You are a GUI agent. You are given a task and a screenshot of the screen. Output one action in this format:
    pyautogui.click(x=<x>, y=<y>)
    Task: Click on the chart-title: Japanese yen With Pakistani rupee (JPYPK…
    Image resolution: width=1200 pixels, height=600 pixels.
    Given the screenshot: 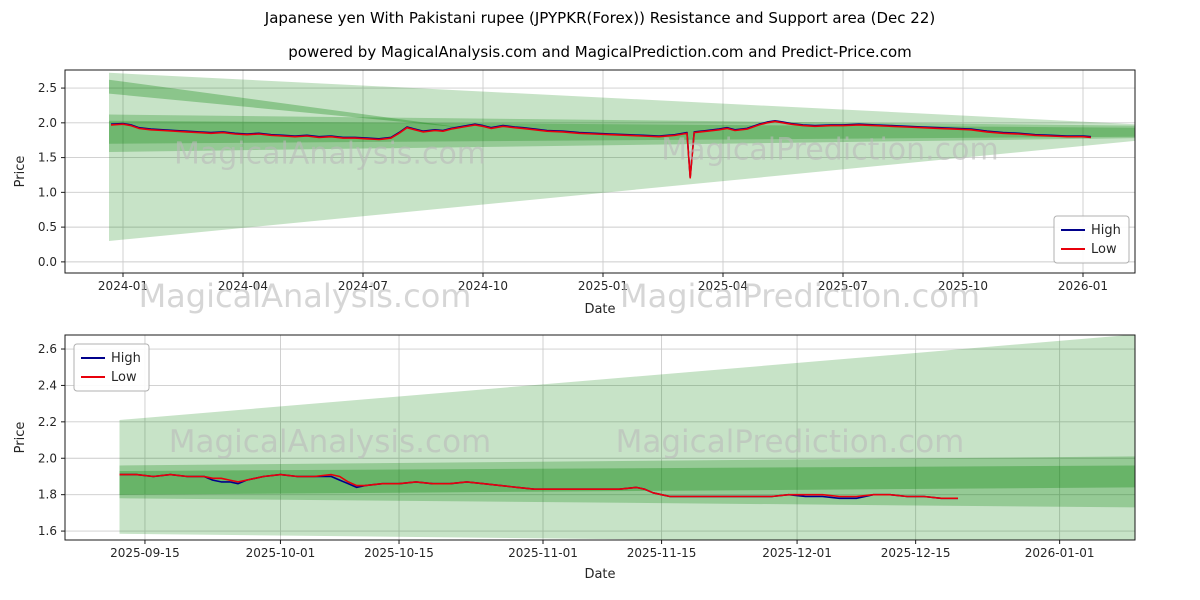 What is the action you would take?
    pyautogui.click(x=600, y=18)
    